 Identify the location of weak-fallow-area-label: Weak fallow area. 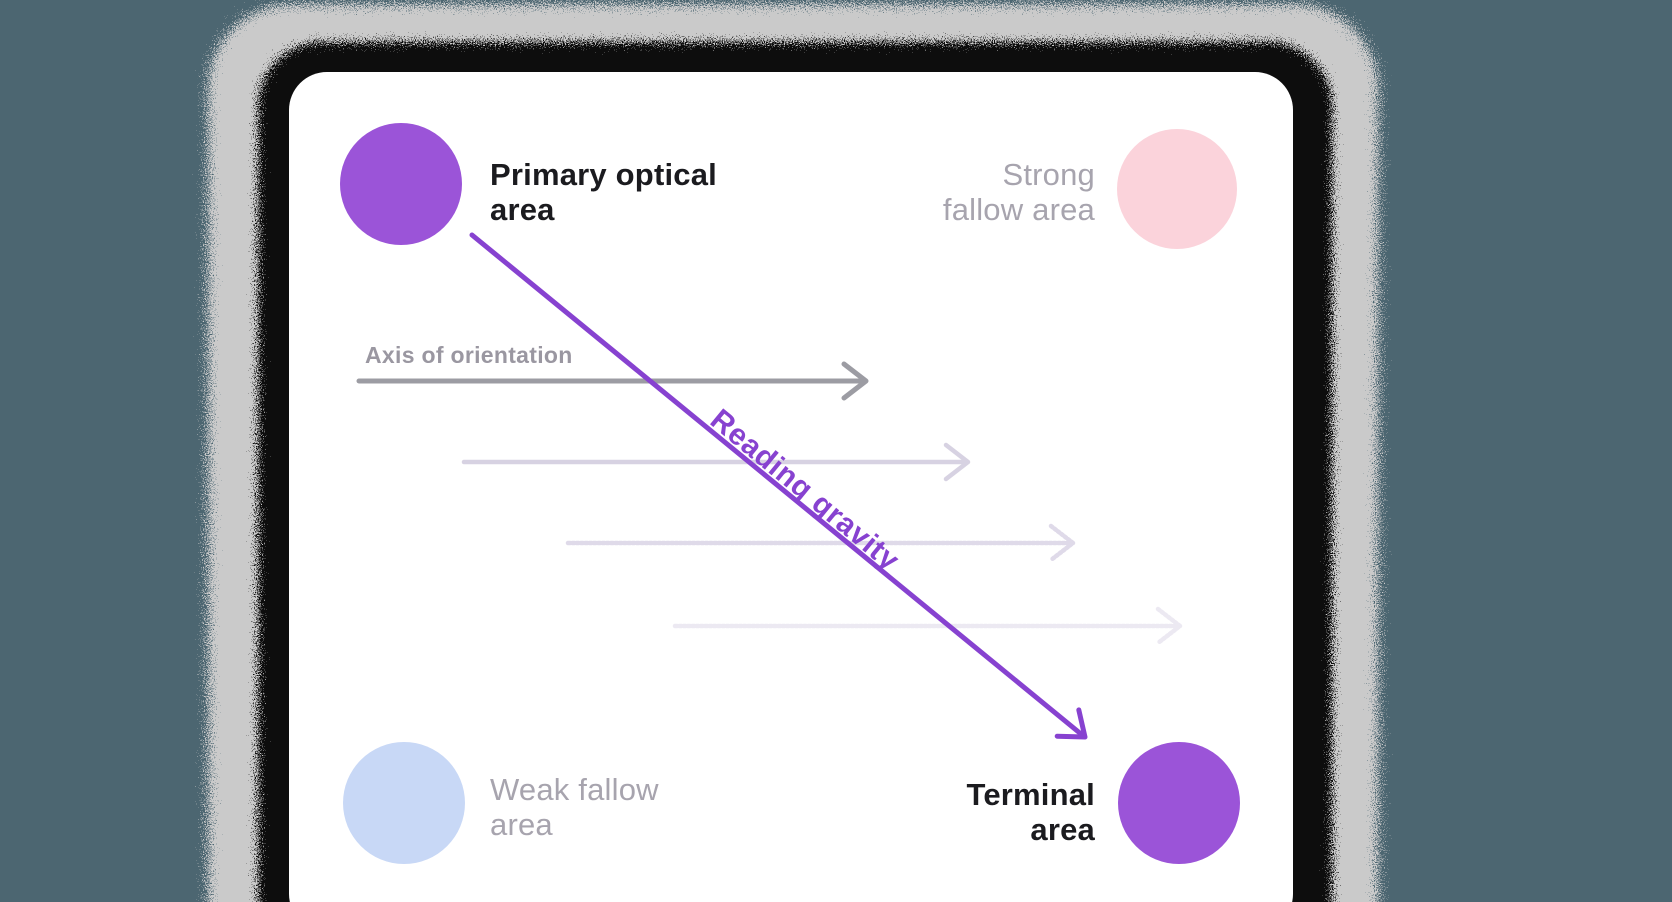
(574, 807).